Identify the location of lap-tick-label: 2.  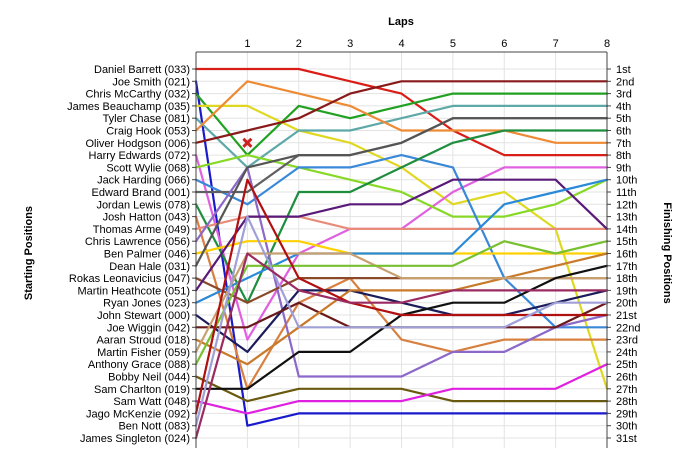
(299, 44).